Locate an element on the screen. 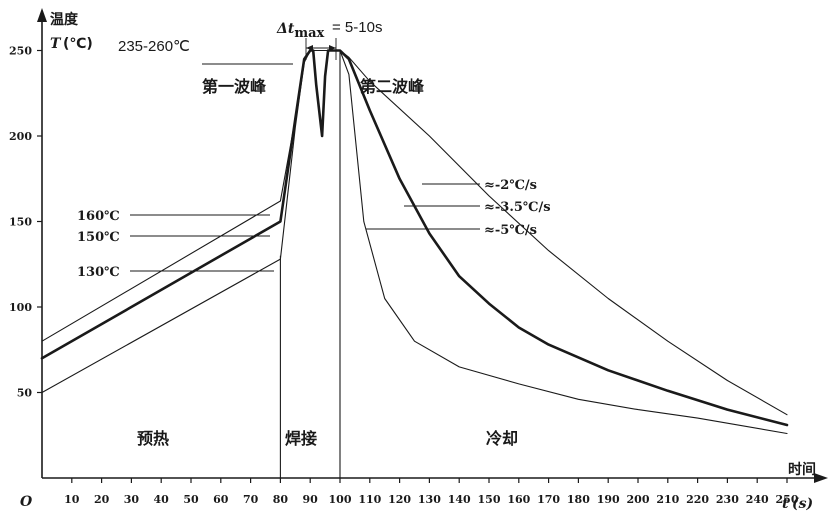 The image size is (835, 520). x-tick-label: 230 is located at coordinates (727, 499).